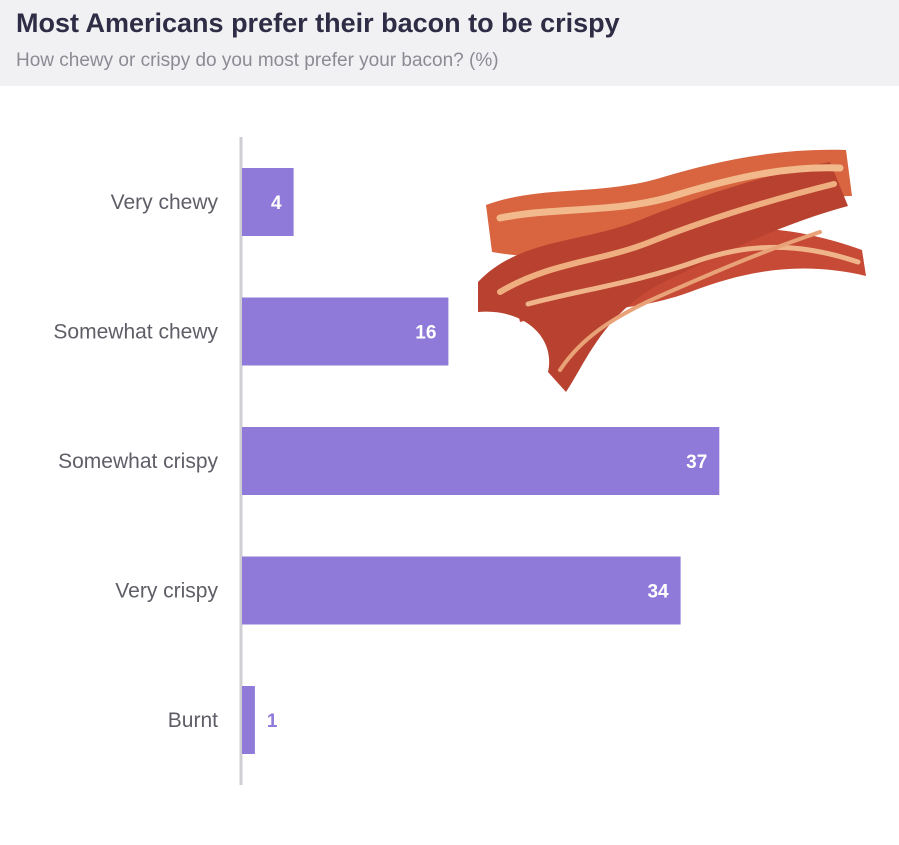  Describe the element at coordinates (193, 720) in the screenshot. I see `category-label: Burnt` at that location.